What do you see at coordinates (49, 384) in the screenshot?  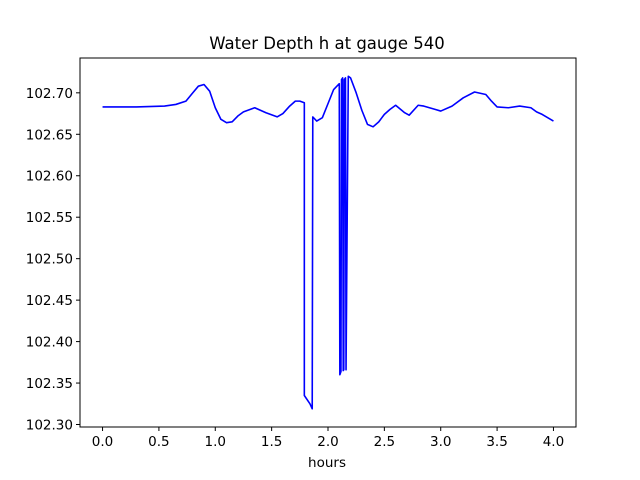 I see `y-tick-label: 102.35` at bounding box center [49, 384].